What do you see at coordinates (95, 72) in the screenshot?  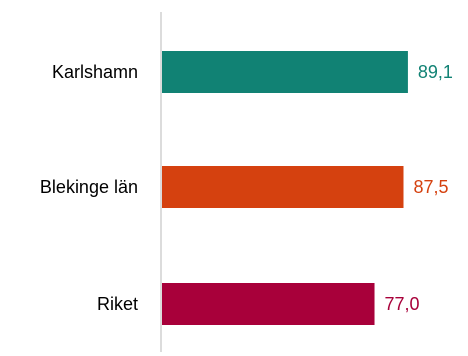 I see `category-label: Karlshamn` at bounding box center [95, 72].